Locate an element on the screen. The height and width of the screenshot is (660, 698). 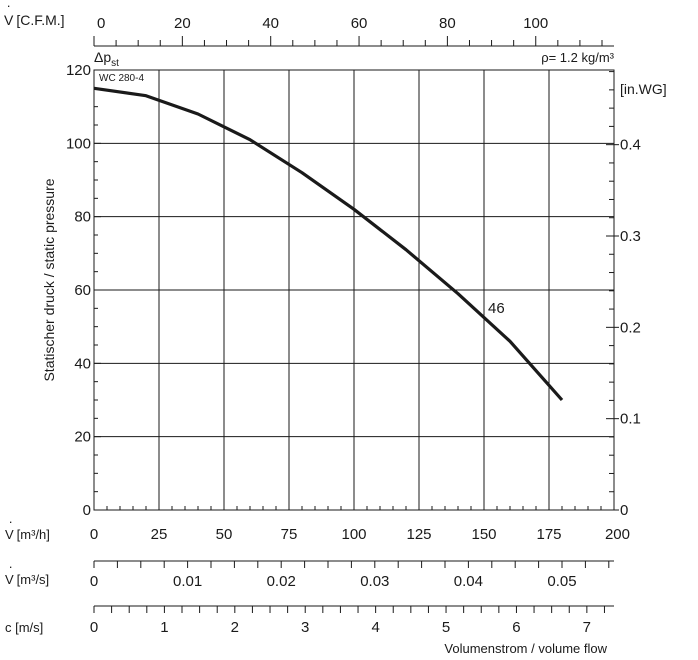
m3h-axis-unit: V [m³/h] is located at coordinates (27, 534).